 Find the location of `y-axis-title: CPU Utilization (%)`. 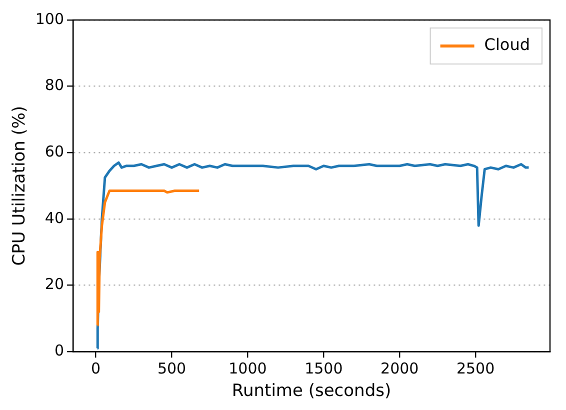

y-axis-title: CPU Utilization (%) is located at coordinates (20, 186).